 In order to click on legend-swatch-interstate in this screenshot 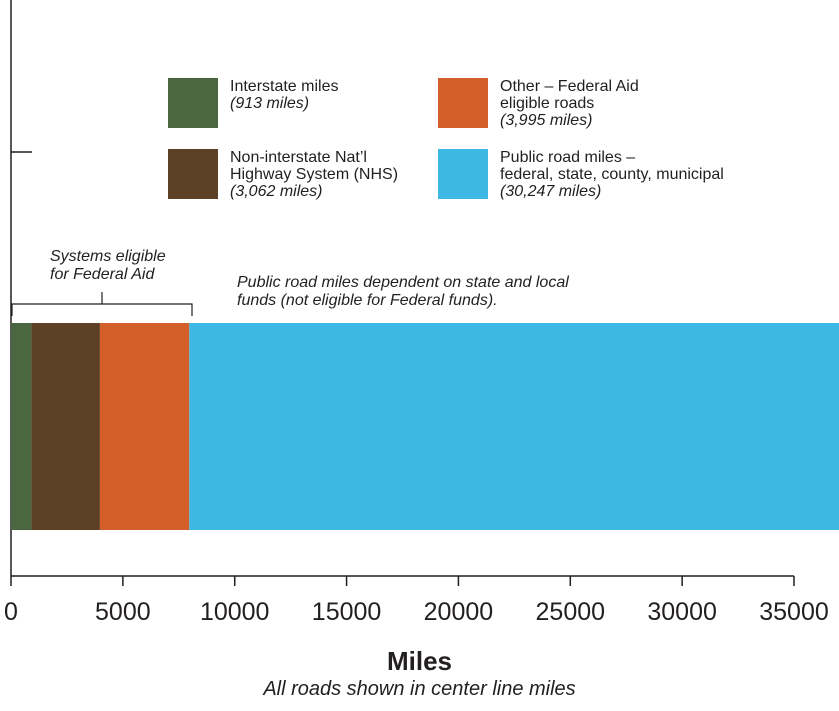, I will do `click(193, 103)`.